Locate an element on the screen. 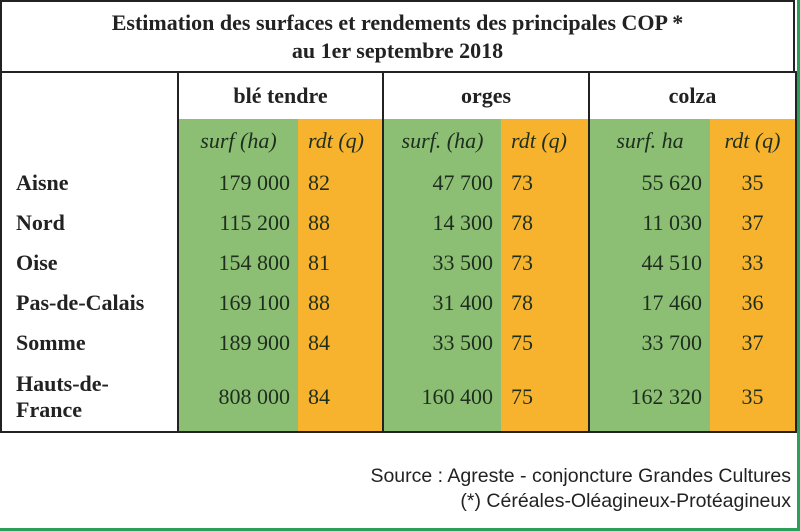 The width and height of the screenshot is (800, 531). acronym-note: (*) Céréales-Oléagineux-Protéagineux is located at coordinates (625, 501).